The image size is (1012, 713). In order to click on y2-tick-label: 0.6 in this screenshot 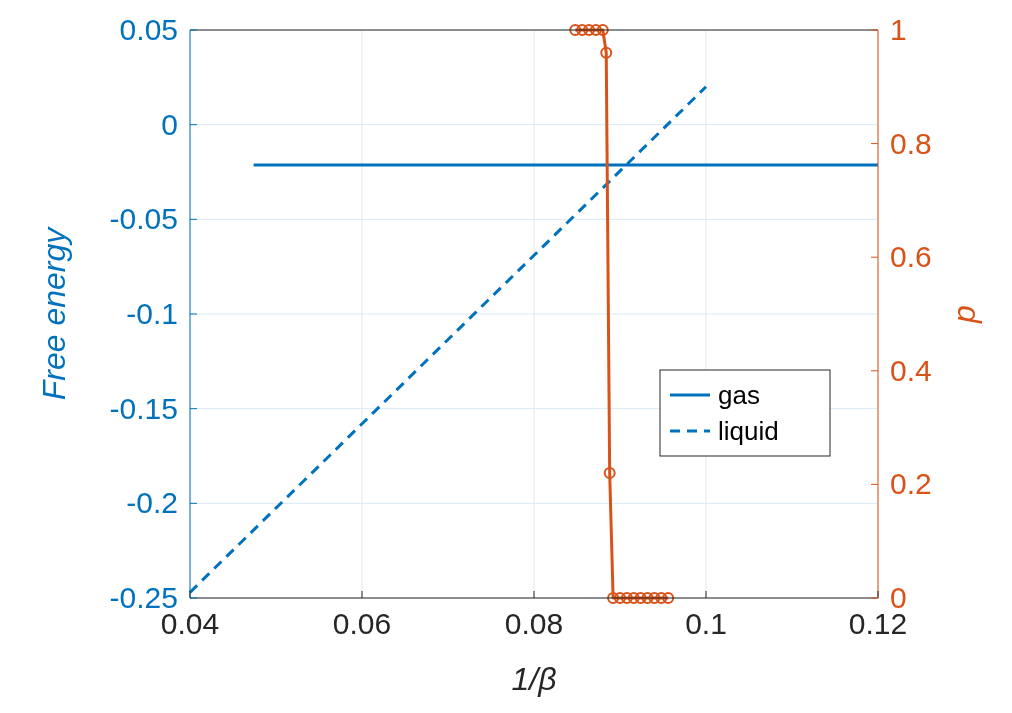, I will do `click(911, 257)`.